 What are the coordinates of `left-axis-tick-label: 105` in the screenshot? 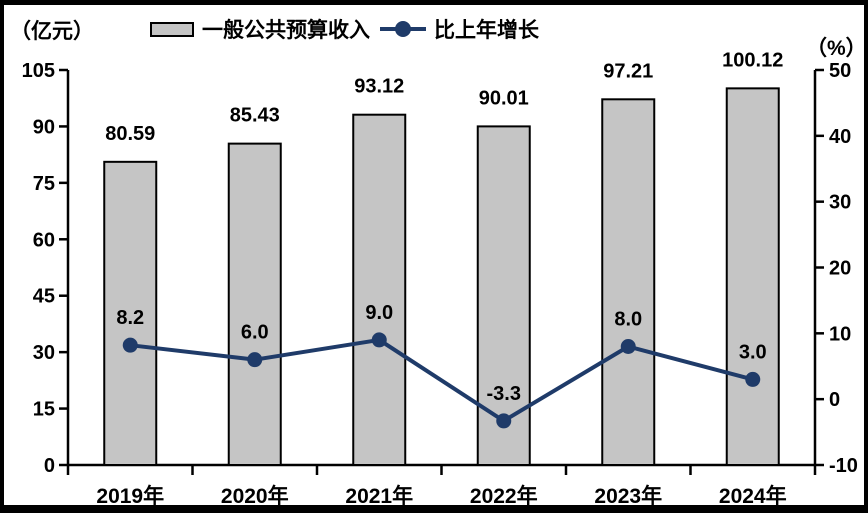 It's located at (38, 71).